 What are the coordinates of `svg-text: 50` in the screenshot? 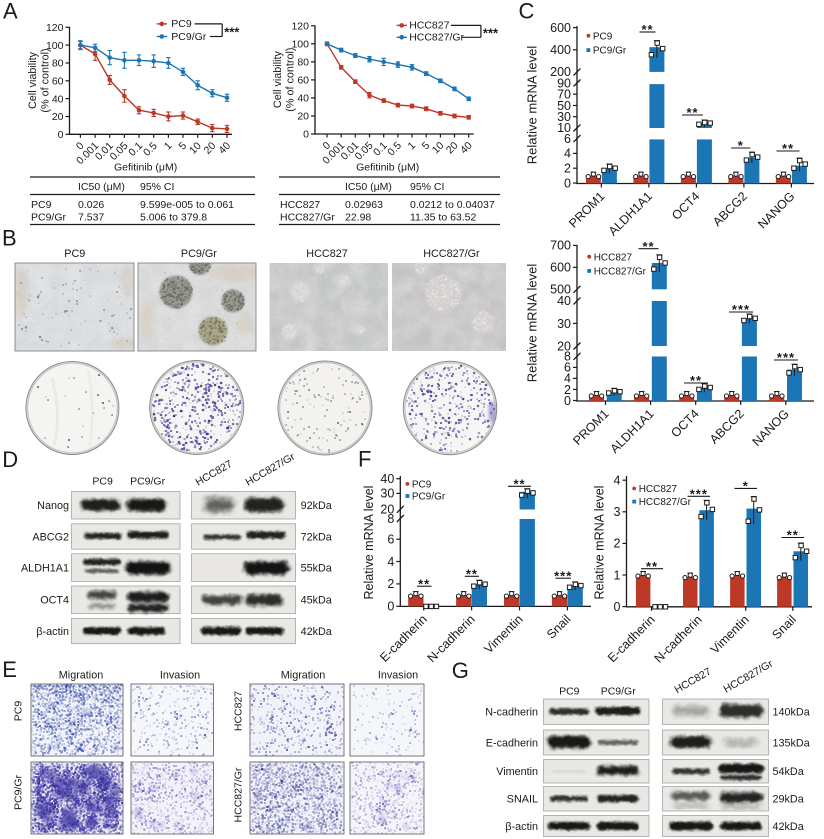 It's located at (564, 106).